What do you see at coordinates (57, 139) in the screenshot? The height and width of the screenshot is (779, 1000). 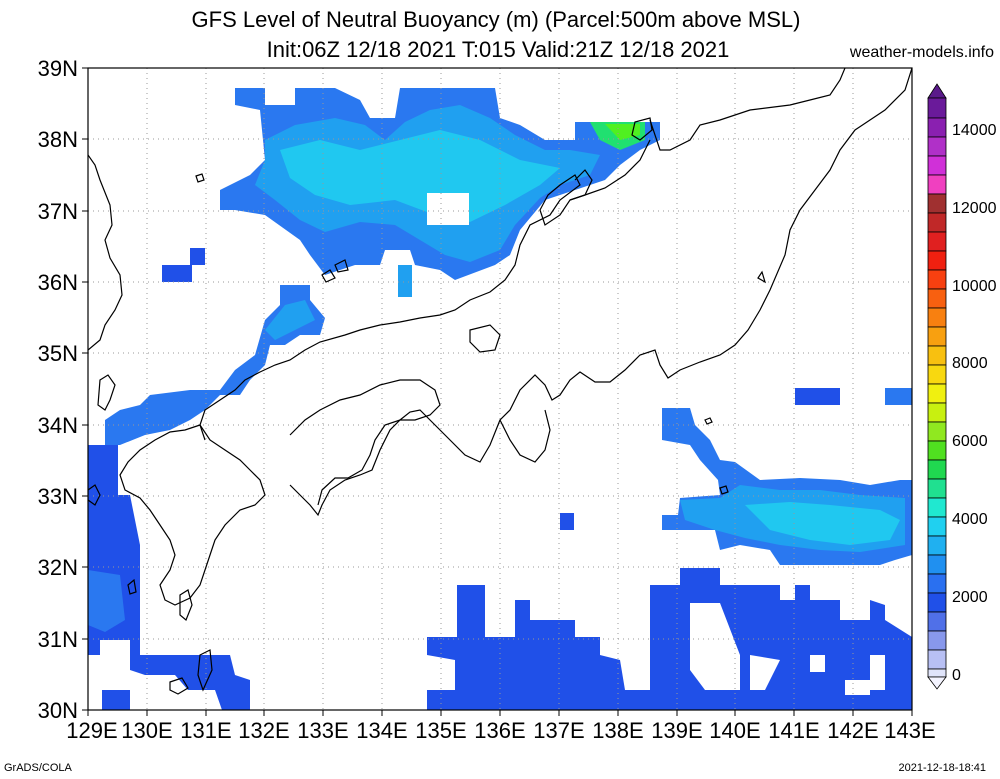 I see `lat-label-38n: 38N` at bounding box center [57, 139].